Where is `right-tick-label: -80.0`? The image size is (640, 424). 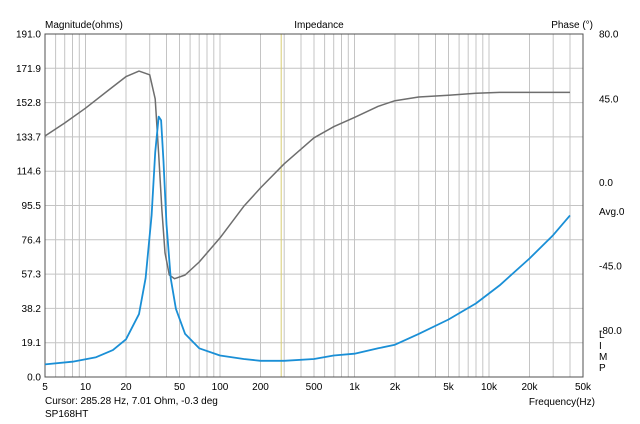
right-tick-label: -80.0 is located at coordinates (610, 331).